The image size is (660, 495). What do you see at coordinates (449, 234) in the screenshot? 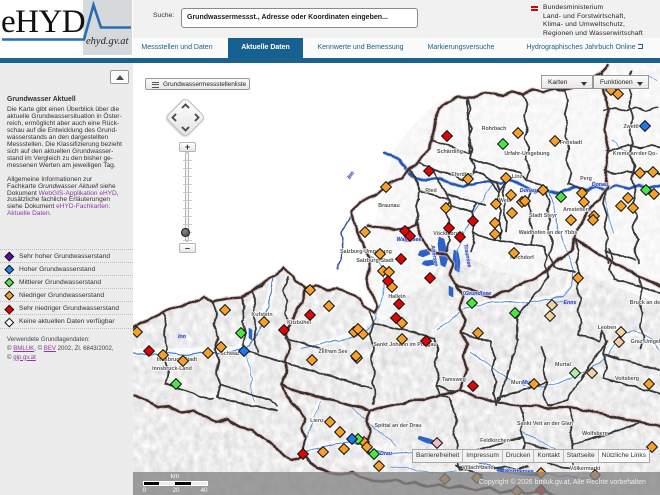
I see `svg-text: Vöcklabruck` at bounding box center [449, 234].